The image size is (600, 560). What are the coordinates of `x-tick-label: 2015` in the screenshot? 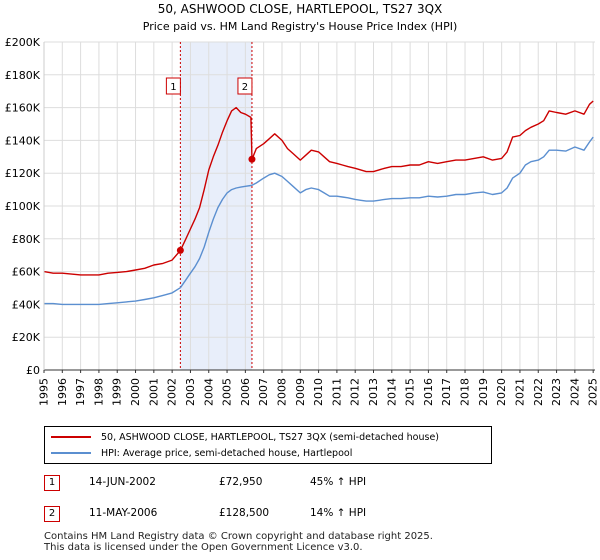 It's located at (410, 392).